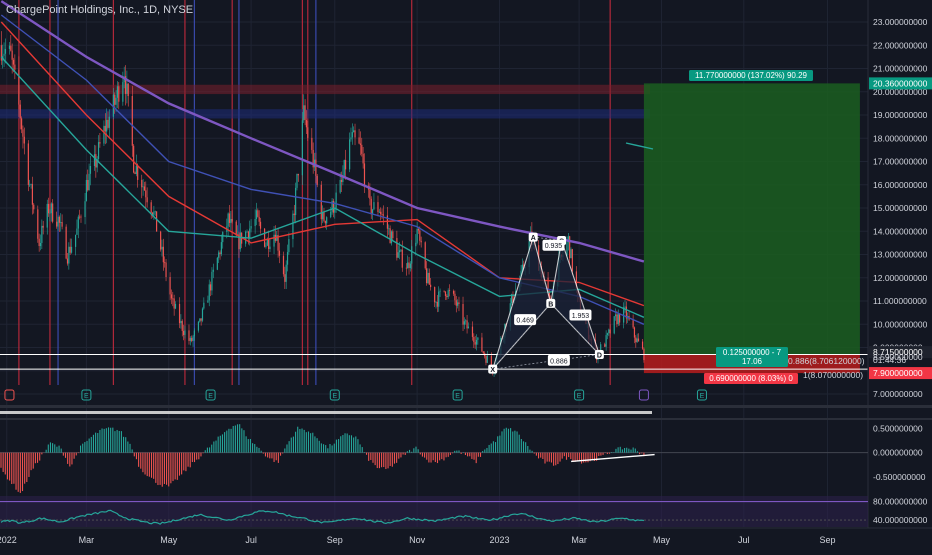 This screenshot has height=555, width=932. What do you see at coordinates (8, 540) in the screenshot?
I see `time-tick-label: 2022` at bounding box center [8, 540].